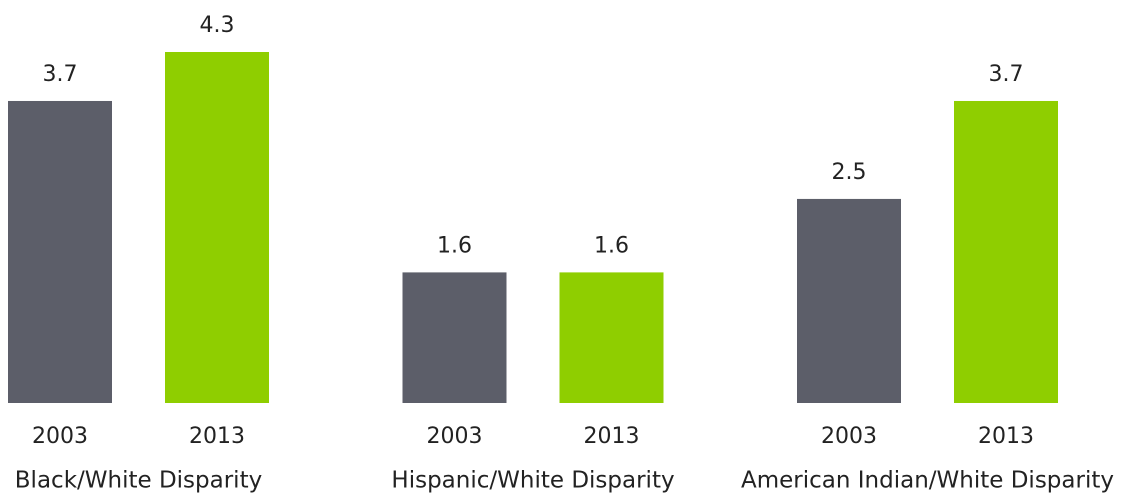 The height and width of the screenshot is (498, 1129). Describe the element at coordinates (532, 481) in the screenshot. I see `category-label: Hispanic/White Disparity` at that location.